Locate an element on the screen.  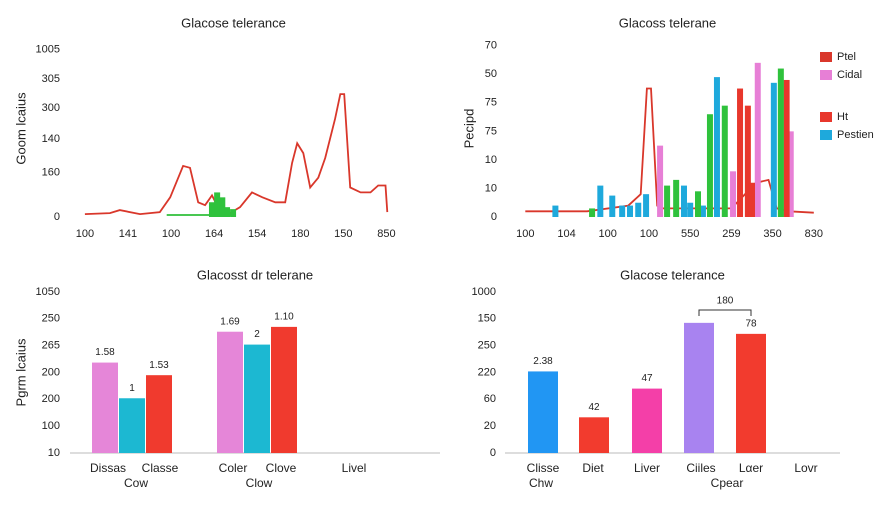
y-axis-label: Pecipd is located at coordinates (468, 129).